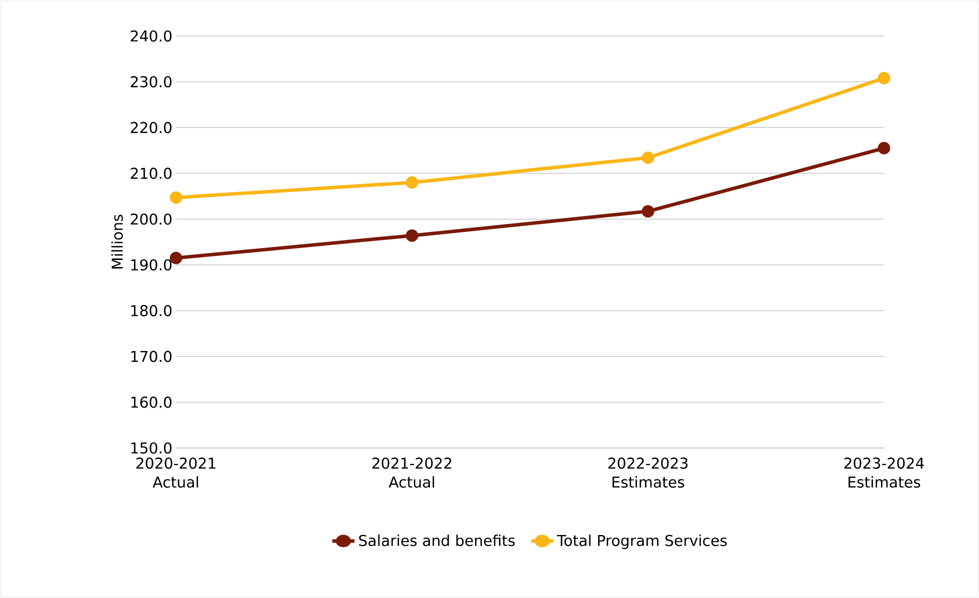  What do you see at coordinates (151, 402) in the screenshot?
I see `y-tick-label: 160.0` at bounding box center [151, 402].